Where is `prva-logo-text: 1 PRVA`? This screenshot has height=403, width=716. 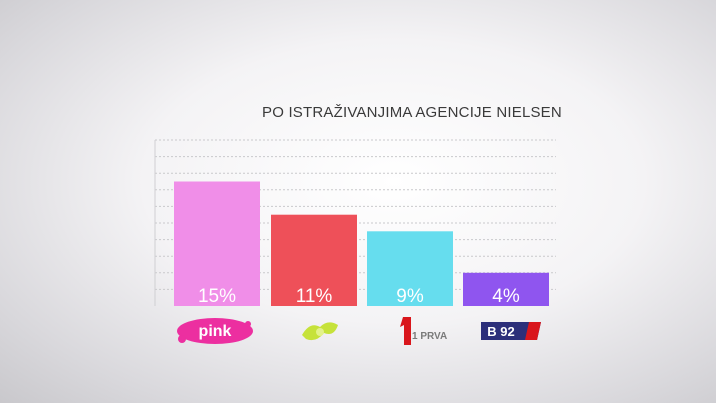 prva-logo-text: 1 PRVA is located at coordinates (429, 336).